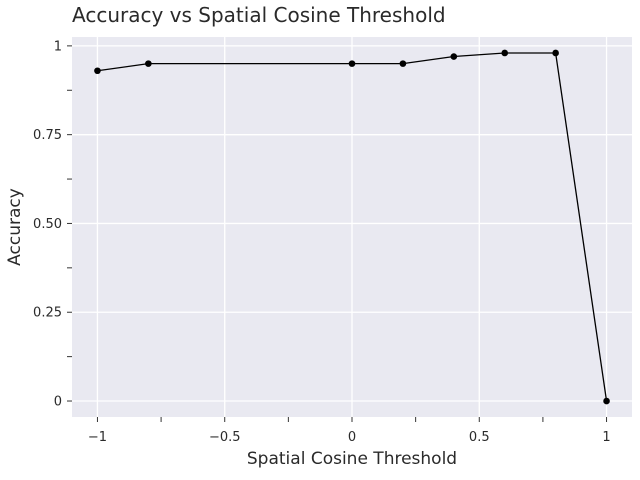 This screenshot has height=480, width=640. What do you see at coordinates (606, 437) in the screenshot?
I see `x-tick-label-4: 1` at bounding box center [606, 437].